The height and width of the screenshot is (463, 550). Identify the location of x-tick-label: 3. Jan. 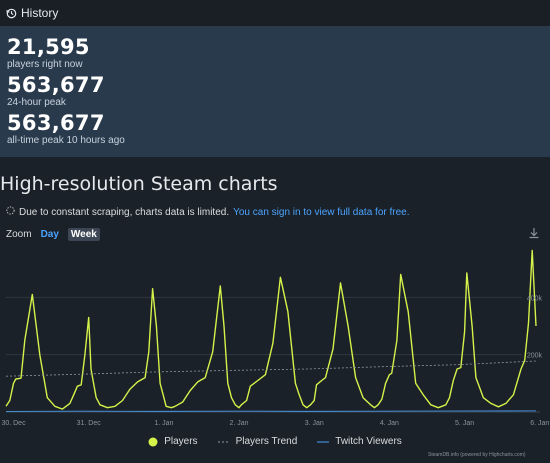
(314, 423).